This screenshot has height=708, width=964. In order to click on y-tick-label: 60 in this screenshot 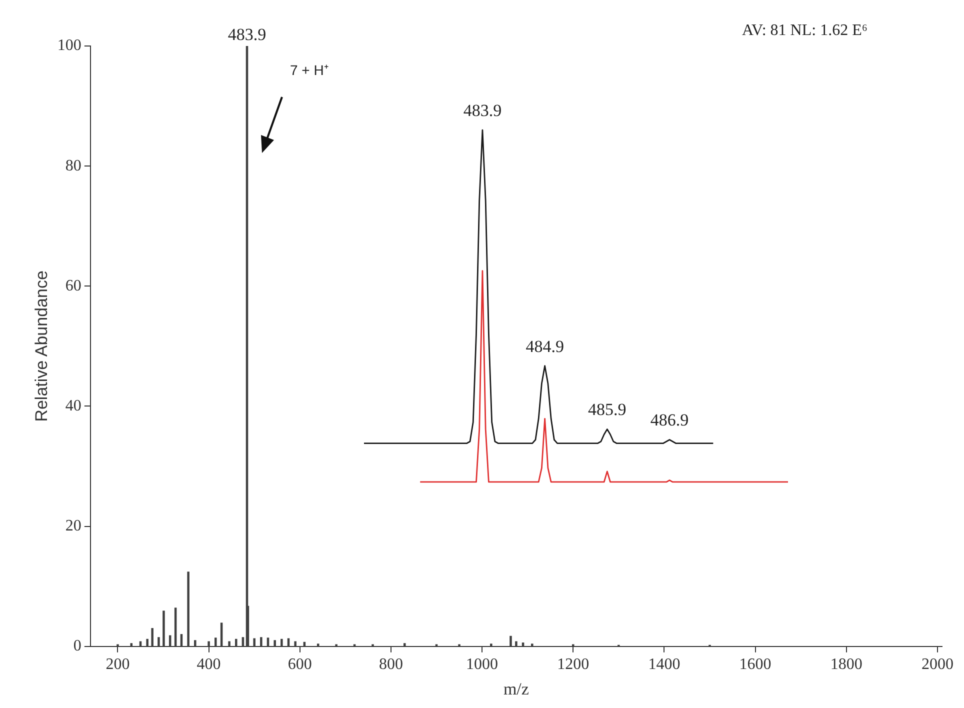, I will do `click(73, 285)`.